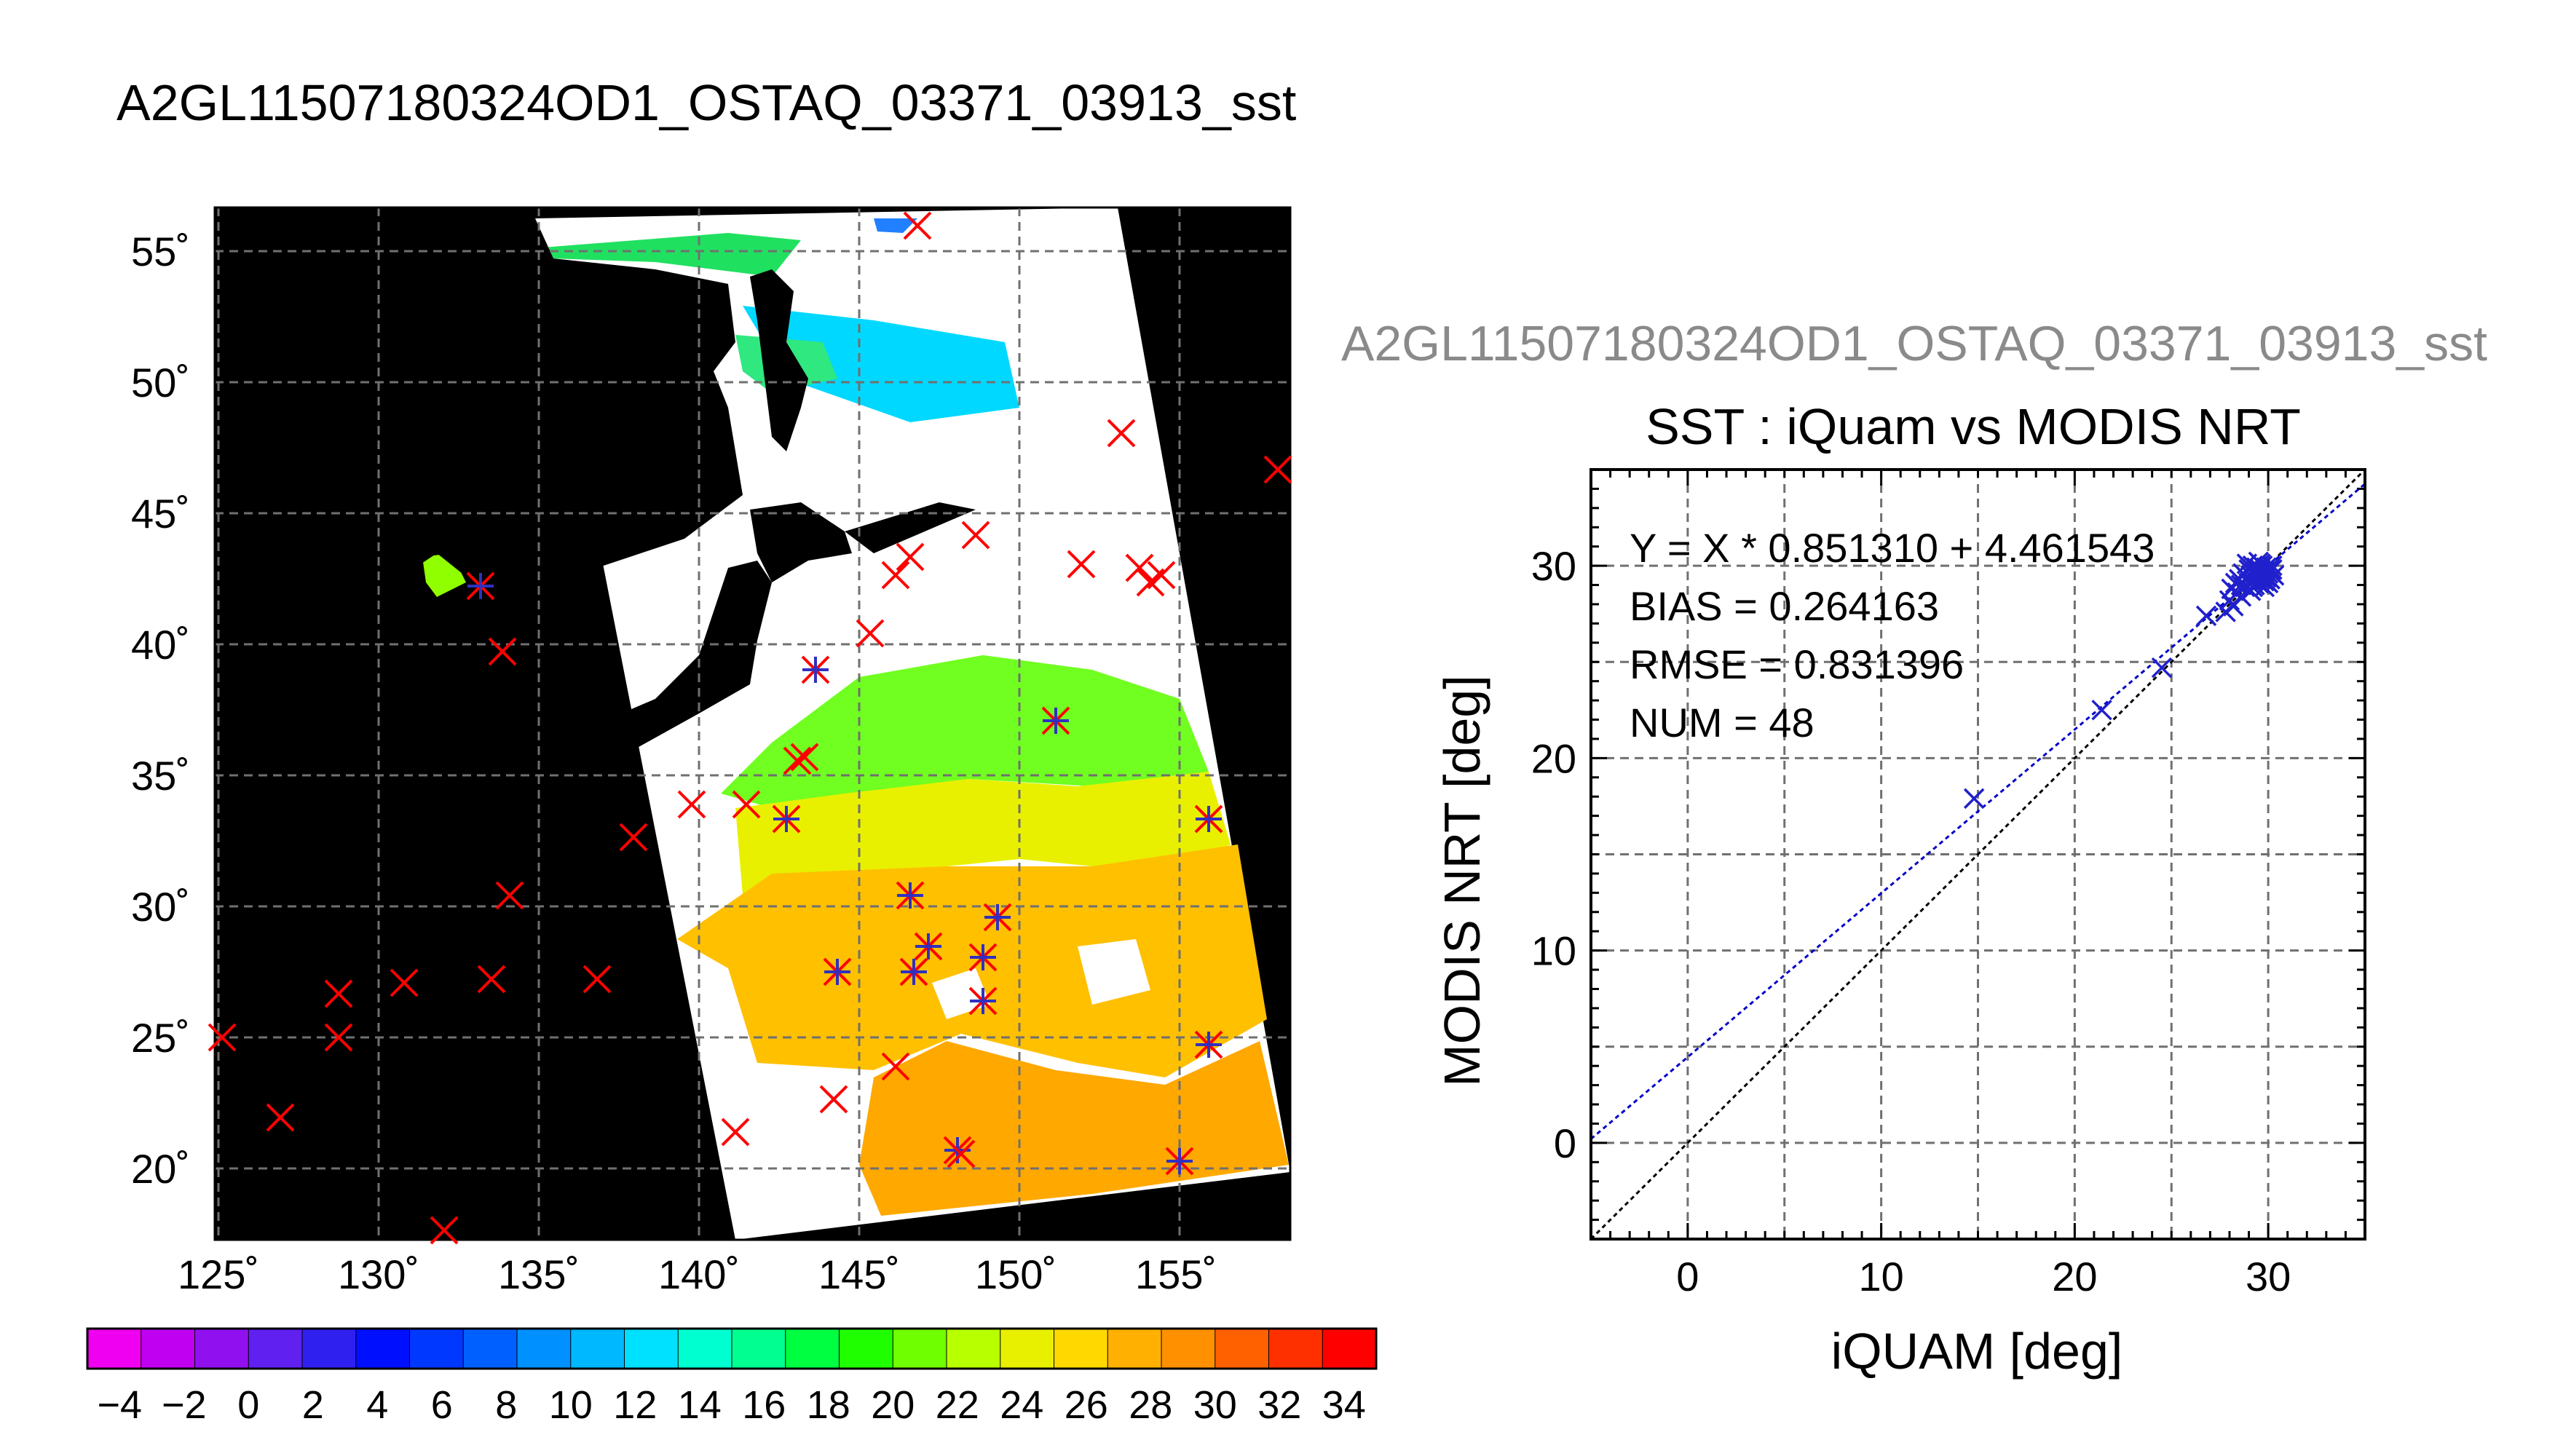  I want to click on lat-label: 35˚, so click(160, 776).